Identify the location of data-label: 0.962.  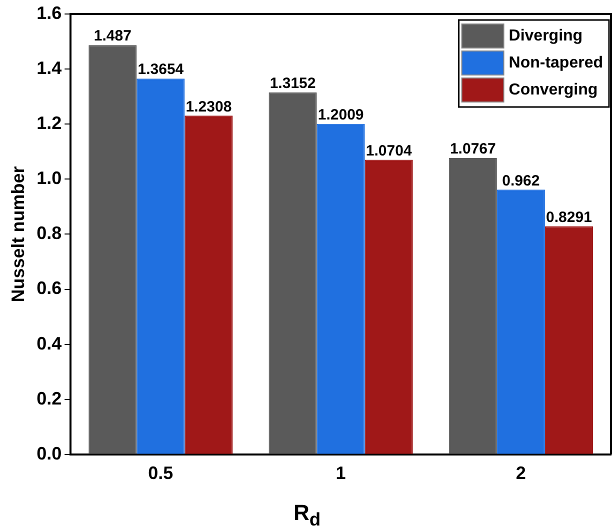
(521, 181).